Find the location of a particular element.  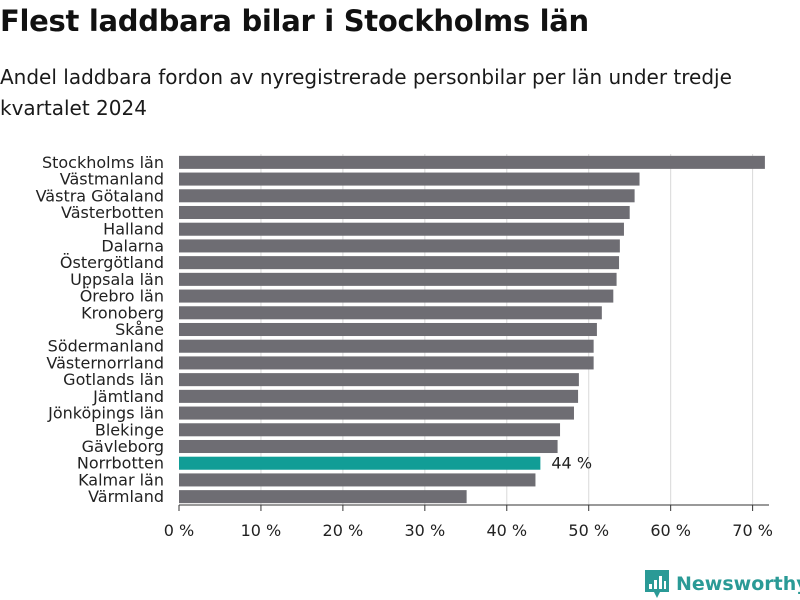

x-tick-label: 20 % is located at coordinates (343, 530).